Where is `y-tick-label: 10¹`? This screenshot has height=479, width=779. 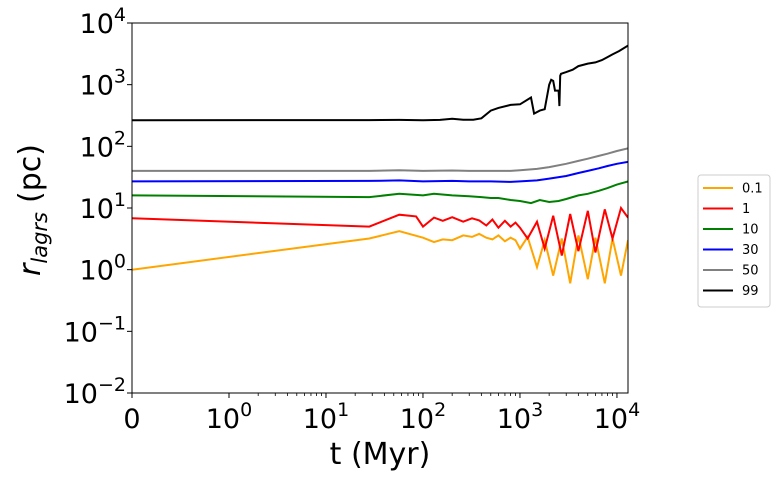 y-tick-label: 10¹ is located at coordinates (103, 207).